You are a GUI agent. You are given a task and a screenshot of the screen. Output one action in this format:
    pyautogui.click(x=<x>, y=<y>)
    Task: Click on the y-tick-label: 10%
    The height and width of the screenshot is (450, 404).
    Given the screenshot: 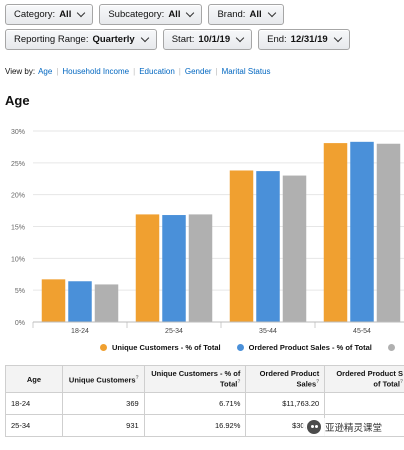 What is the action you would take?
    pyautogui.click(x=18, y=259)
    